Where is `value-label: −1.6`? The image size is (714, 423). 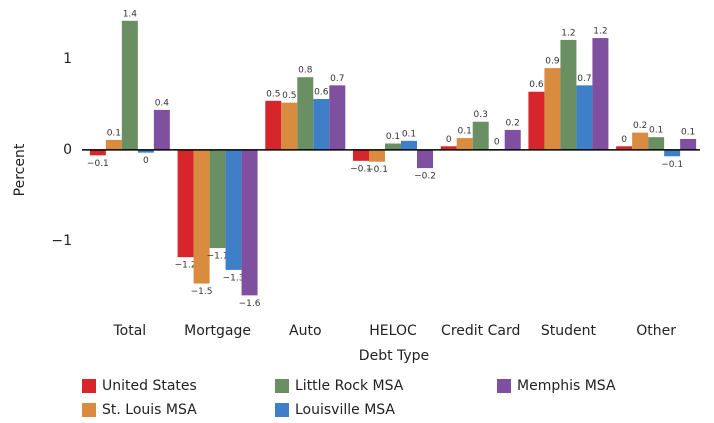 value-label: −1.6 is located at coordinates (250, 304).